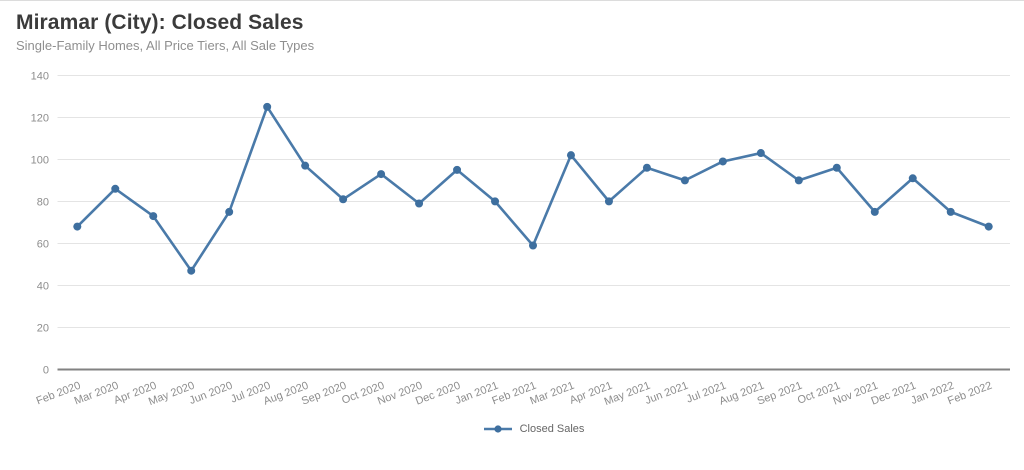 The height and width of the screenshot is (470, 1024). What do you see at coordinates (498, 429) in the screenshot?
I see `legend-line-marker-icon` at bounding box center [498, 429].